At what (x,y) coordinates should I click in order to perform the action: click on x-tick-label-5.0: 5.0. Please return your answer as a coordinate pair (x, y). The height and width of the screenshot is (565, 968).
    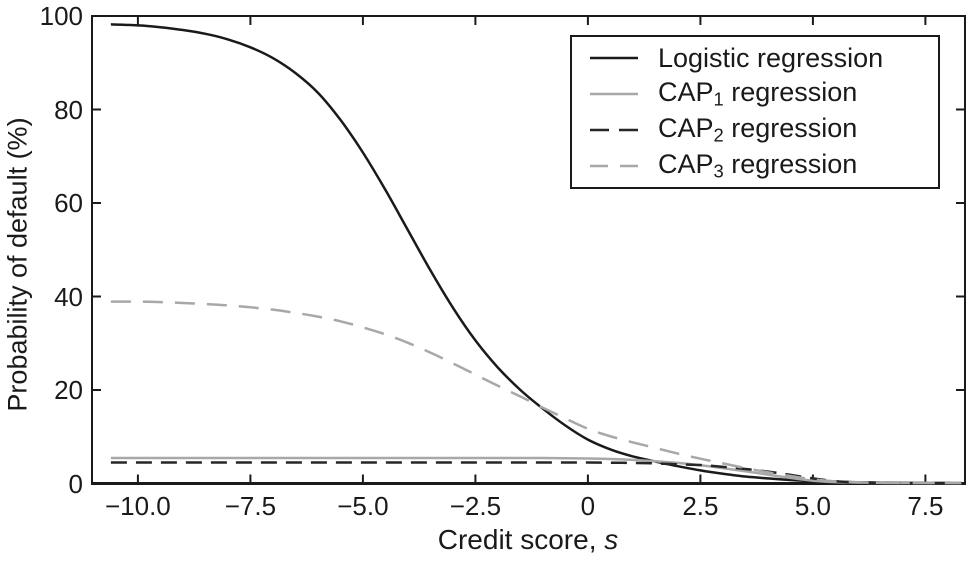
    Looking at the image, I should click on (812, 506).